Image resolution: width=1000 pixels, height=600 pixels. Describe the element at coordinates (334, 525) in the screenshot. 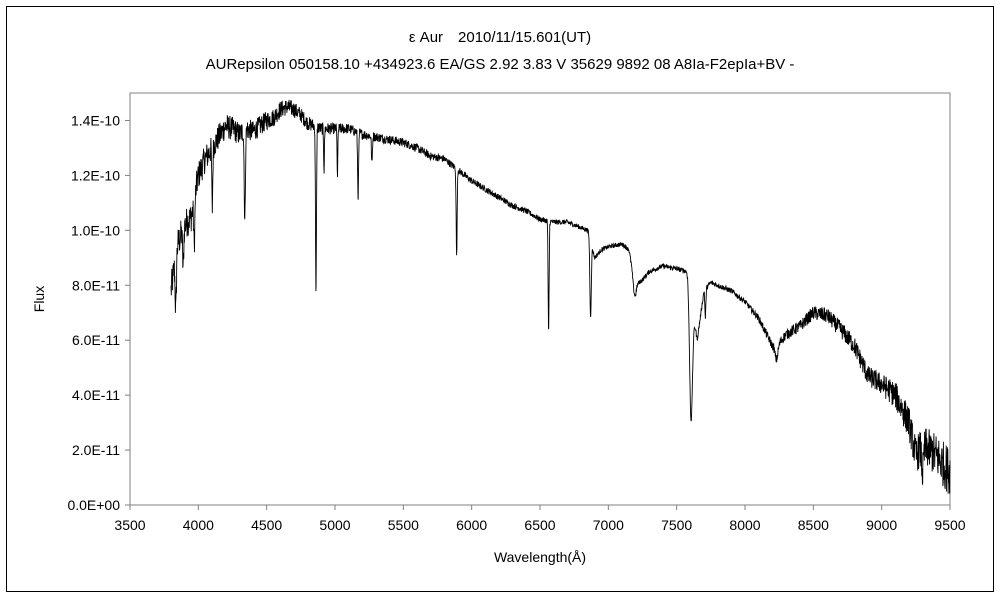

I see `x-tick-label: 5000` at that location.